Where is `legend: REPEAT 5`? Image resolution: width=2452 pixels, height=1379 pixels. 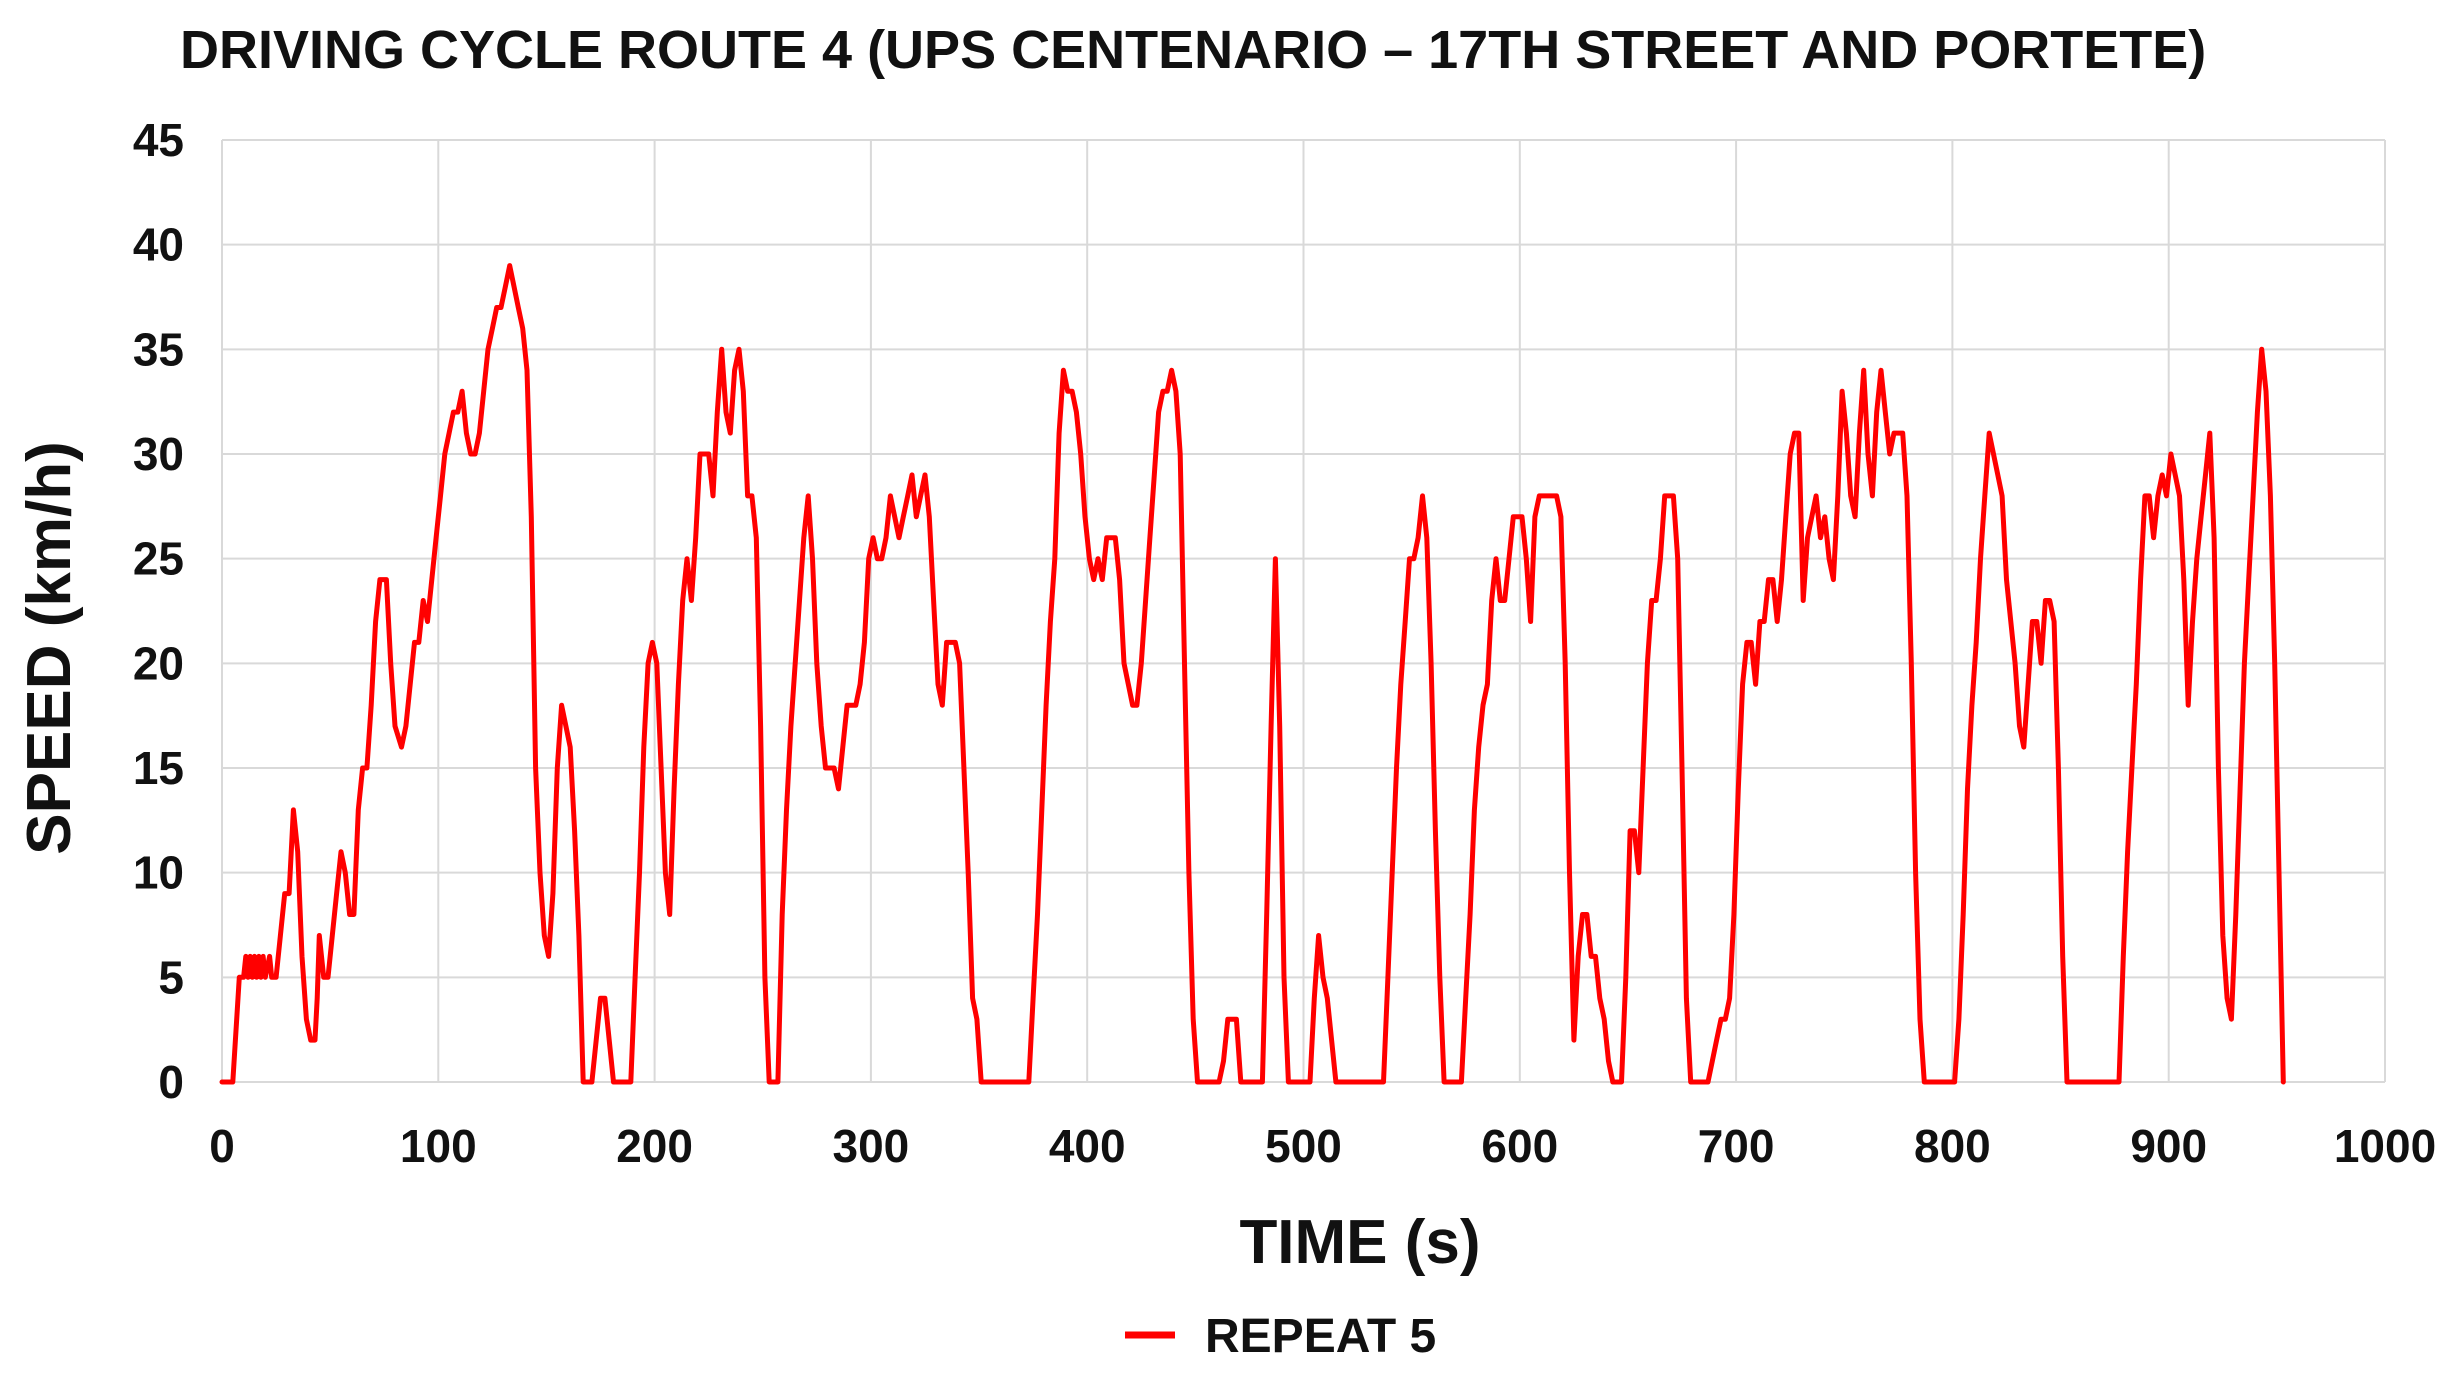 legend: REPEAT 5 is located at coordinates (1280, 1336).